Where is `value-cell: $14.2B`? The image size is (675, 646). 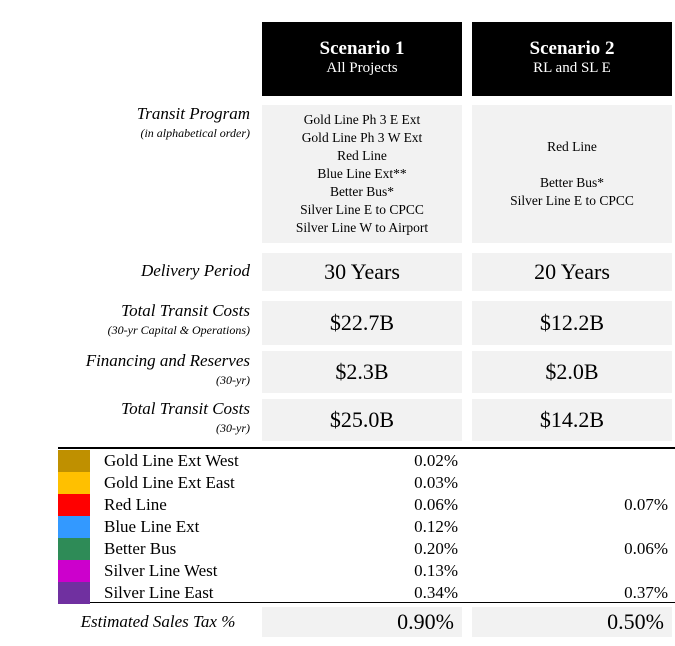
value-cell: $14.2B is located at coordinates (572, 420).